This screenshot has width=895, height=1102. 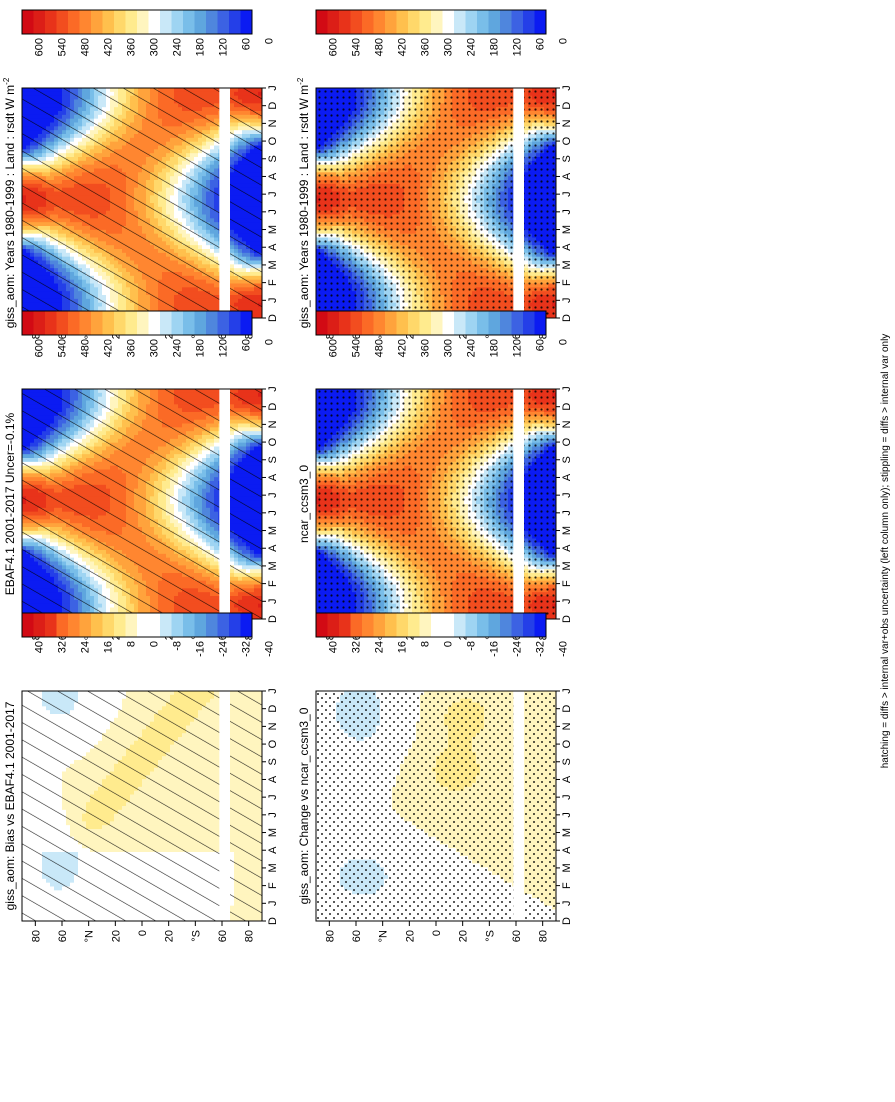 I want to click on colorbar: 600 540 480 420 360 300 240 180 120 60 0, so click(x=148, y=32).